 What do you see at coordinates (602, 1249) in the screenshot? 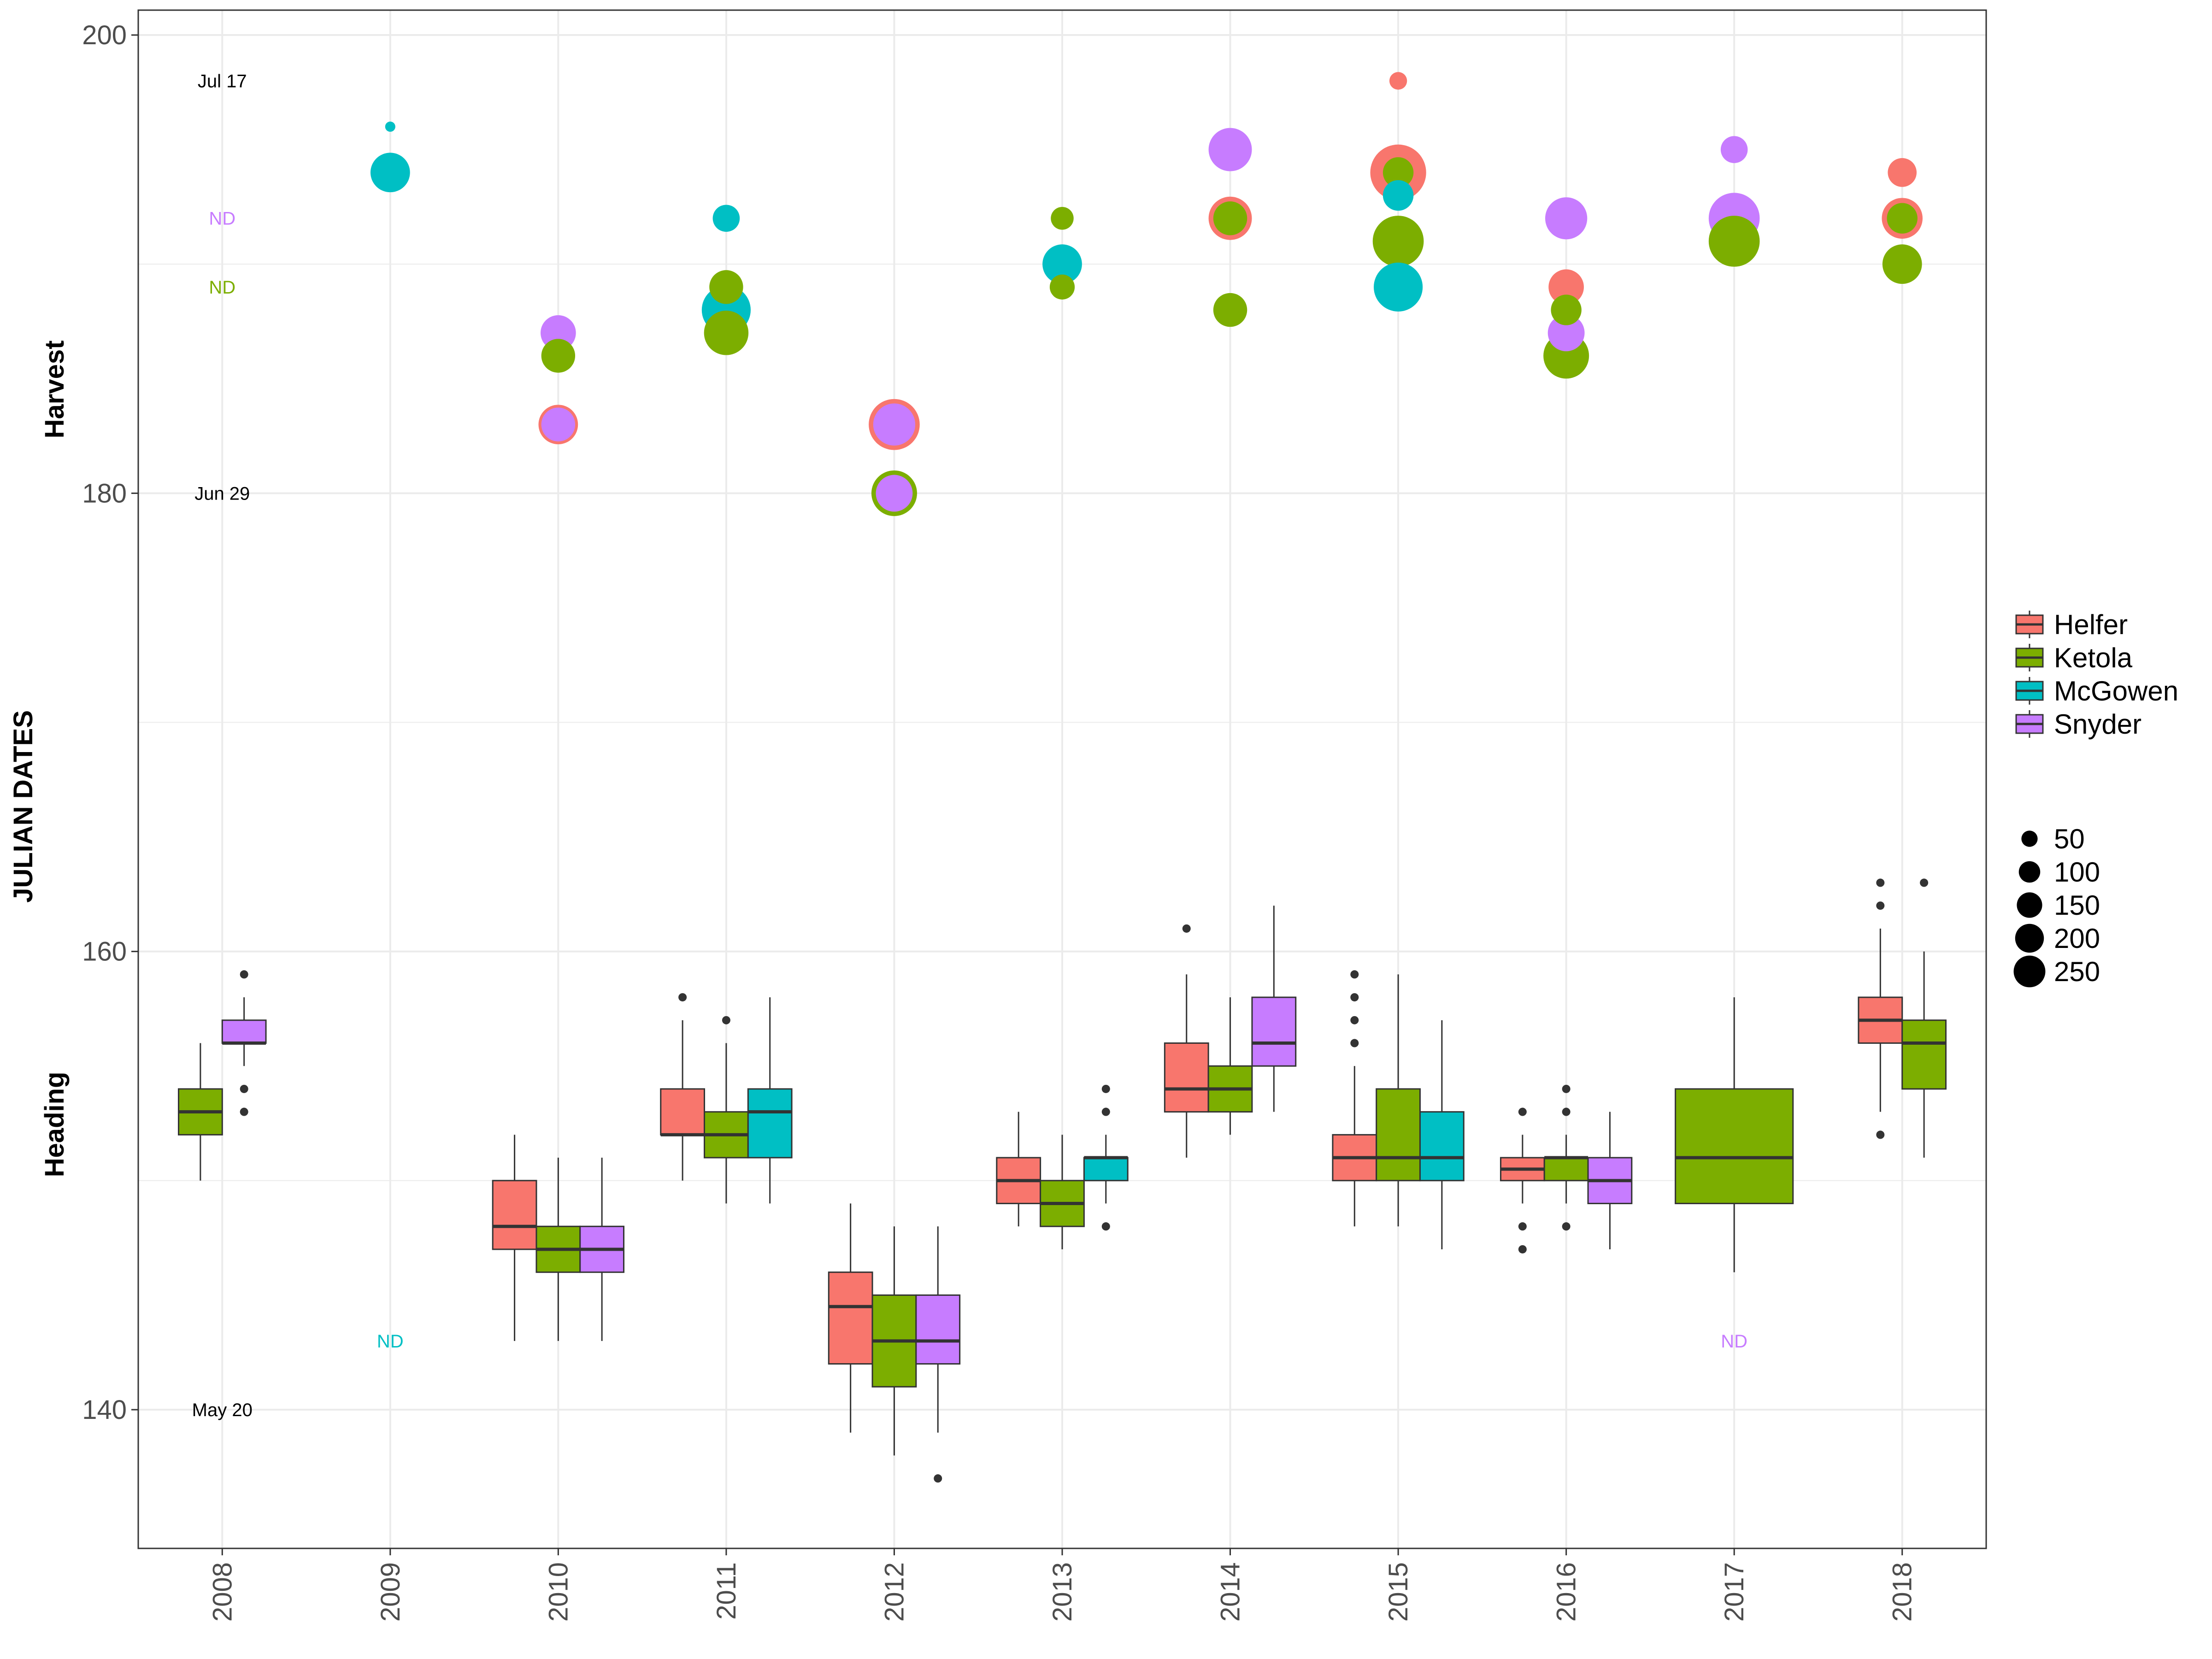
I see `boxplot-snyder-2010` at bounding box center [602, 1249].